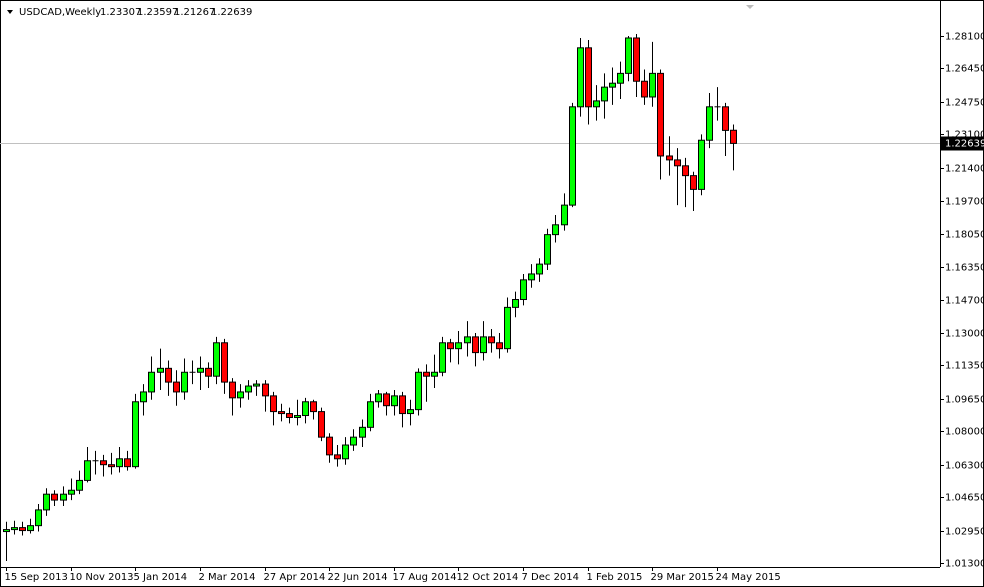 Image resolution: width=984 pixels, height=587 pixels. I want to click on x-tick-label: 12 Oct 2014, so click(488, 577).